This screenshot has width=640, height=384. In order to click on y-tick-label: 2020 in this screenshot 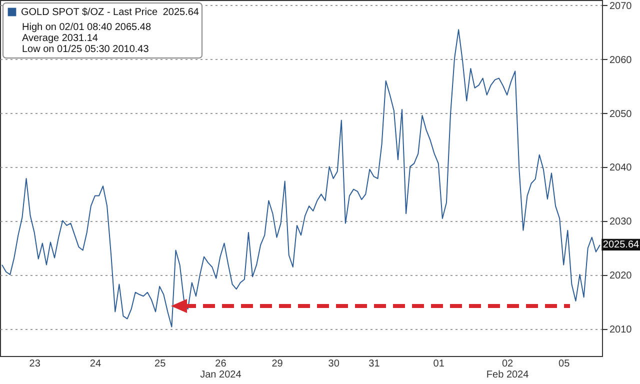, I will do `click(621, 276)`.